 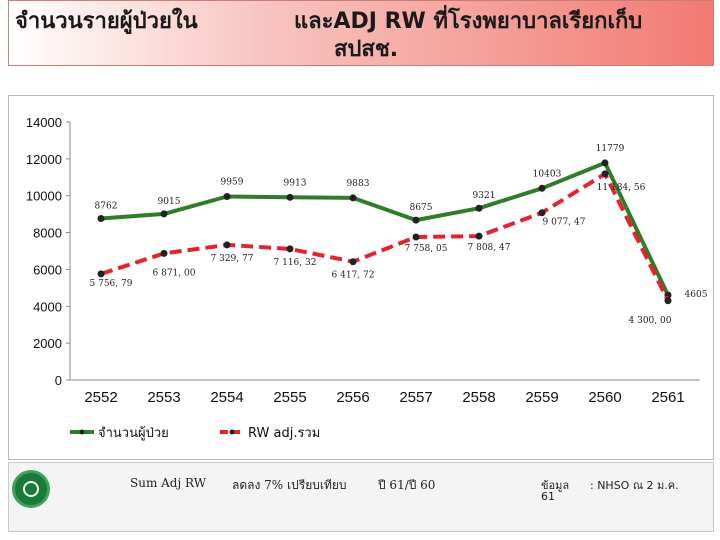 What do you see at coordinates (58, 380) in the screenshot?
I see `y-tick-label: 0` at bounding box center [58, 380].